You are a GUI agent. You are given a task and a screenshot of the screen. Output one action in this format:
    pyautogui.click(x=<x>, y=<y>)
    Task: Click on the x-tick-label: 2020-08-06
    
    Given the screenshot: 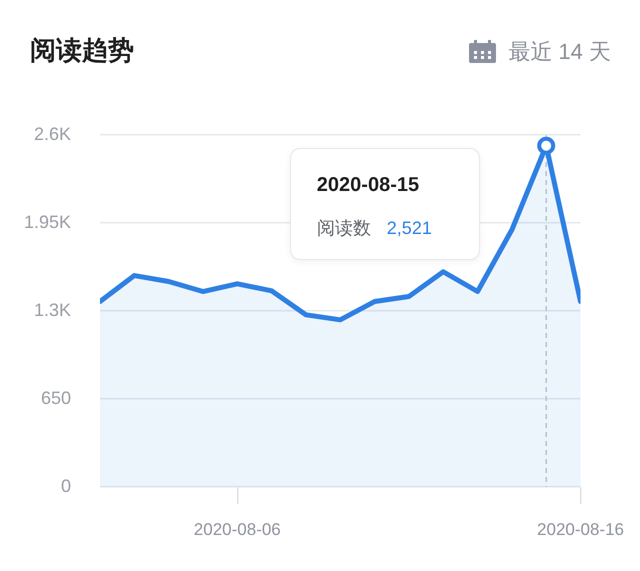 What is the action you would take?
    pyautogui.click(x=237, y=529)
    